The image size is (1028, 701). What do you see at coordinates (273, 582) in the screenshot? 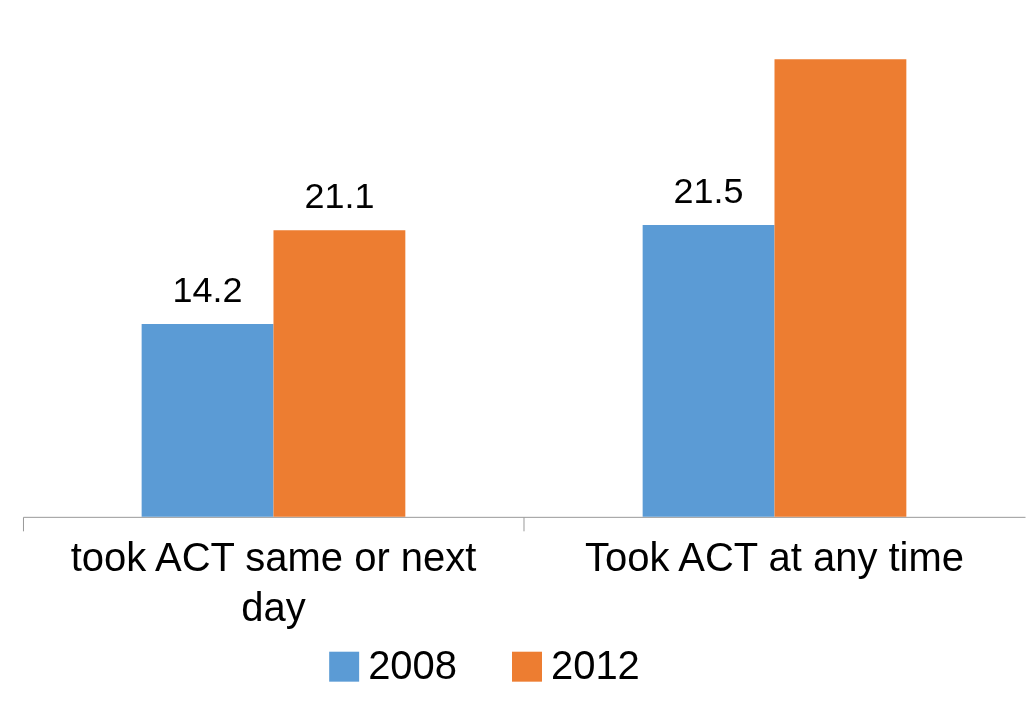
I see `x-tick-label: took ACT same or next day` at bounding box center [273, 582].